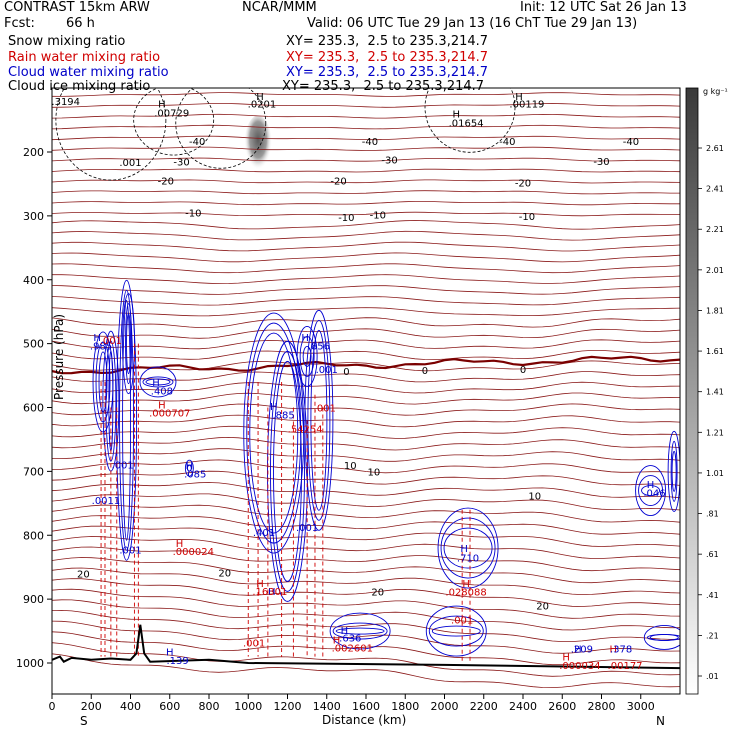 The image size is (740, 740). What do you see at coordinates (387, 57) in the screenshot?
I see `field-rain-xy: XY= 235.3, 2.5 to 235.3,214.7` at bounding box center [387, 57].